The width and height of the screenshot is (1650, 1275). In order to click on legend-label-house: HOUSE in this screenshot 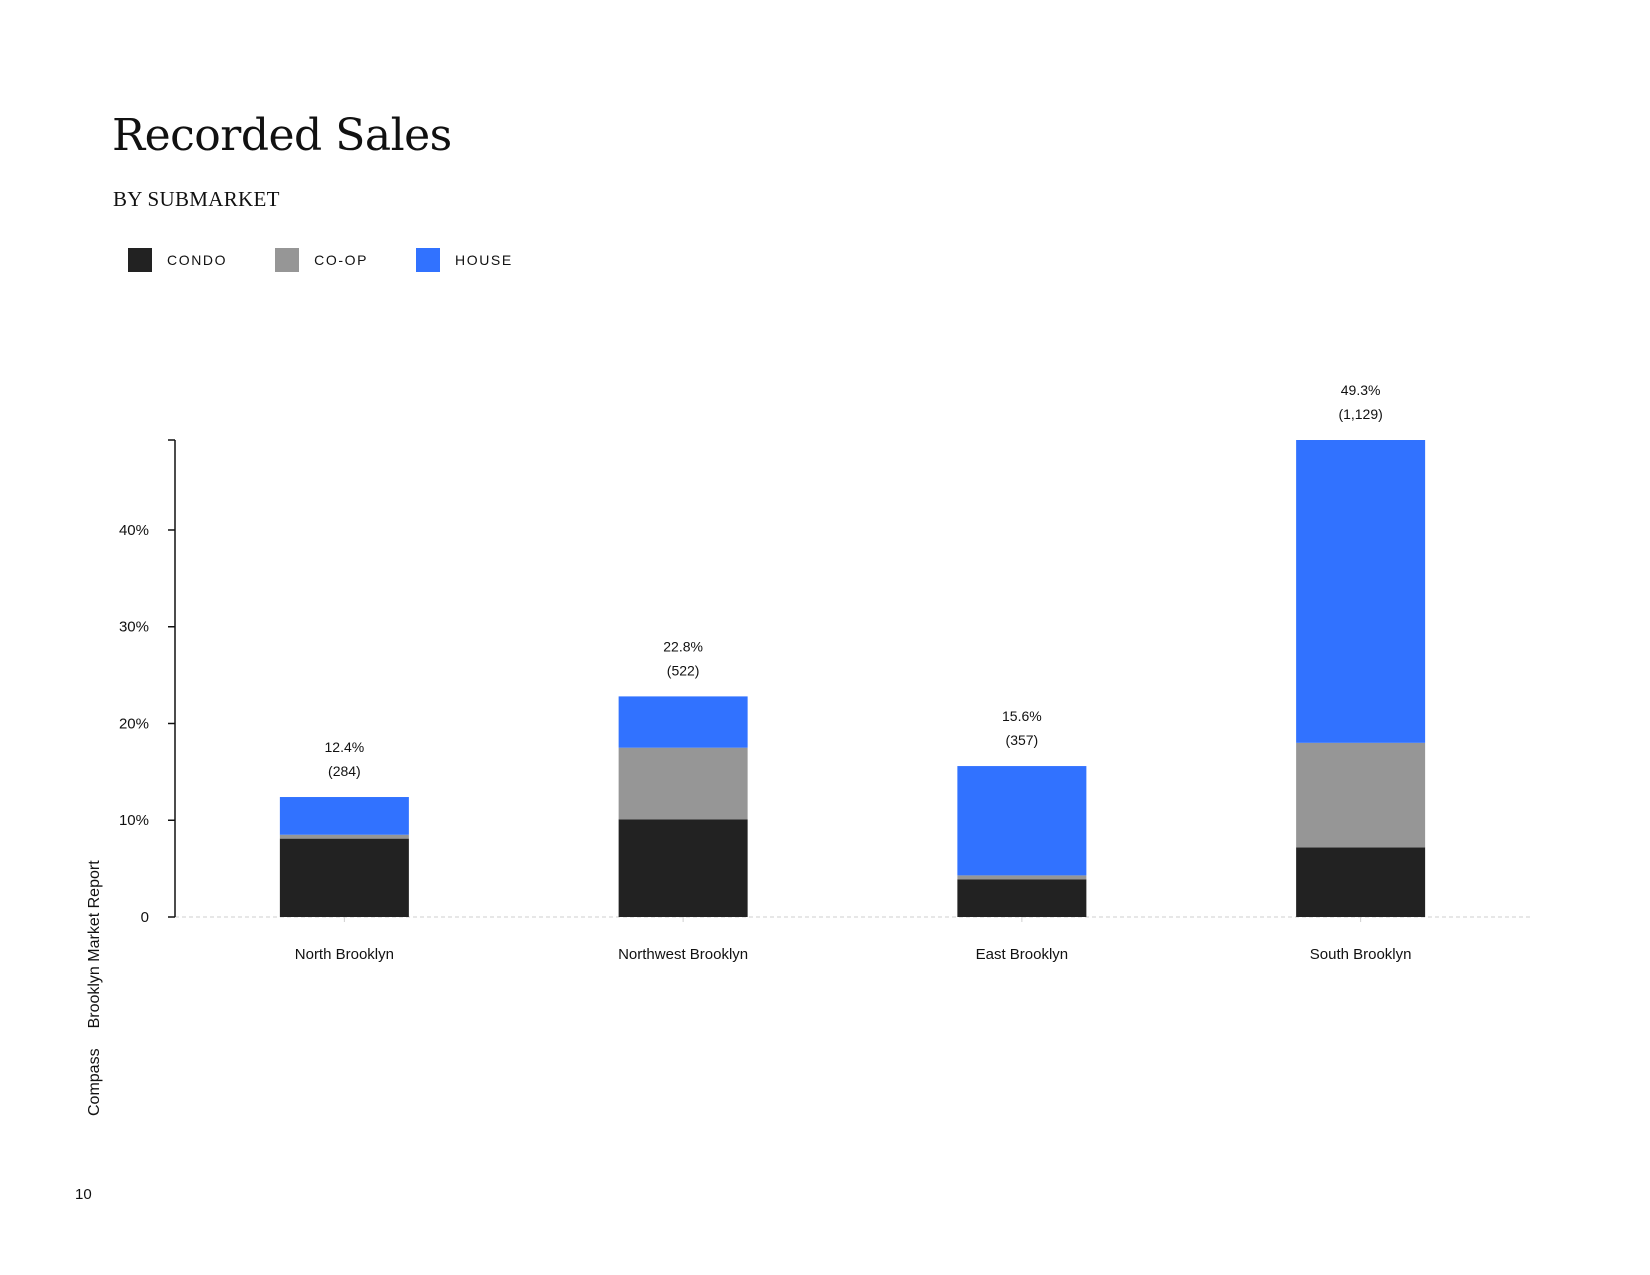, I will do `click(484, 260)`.